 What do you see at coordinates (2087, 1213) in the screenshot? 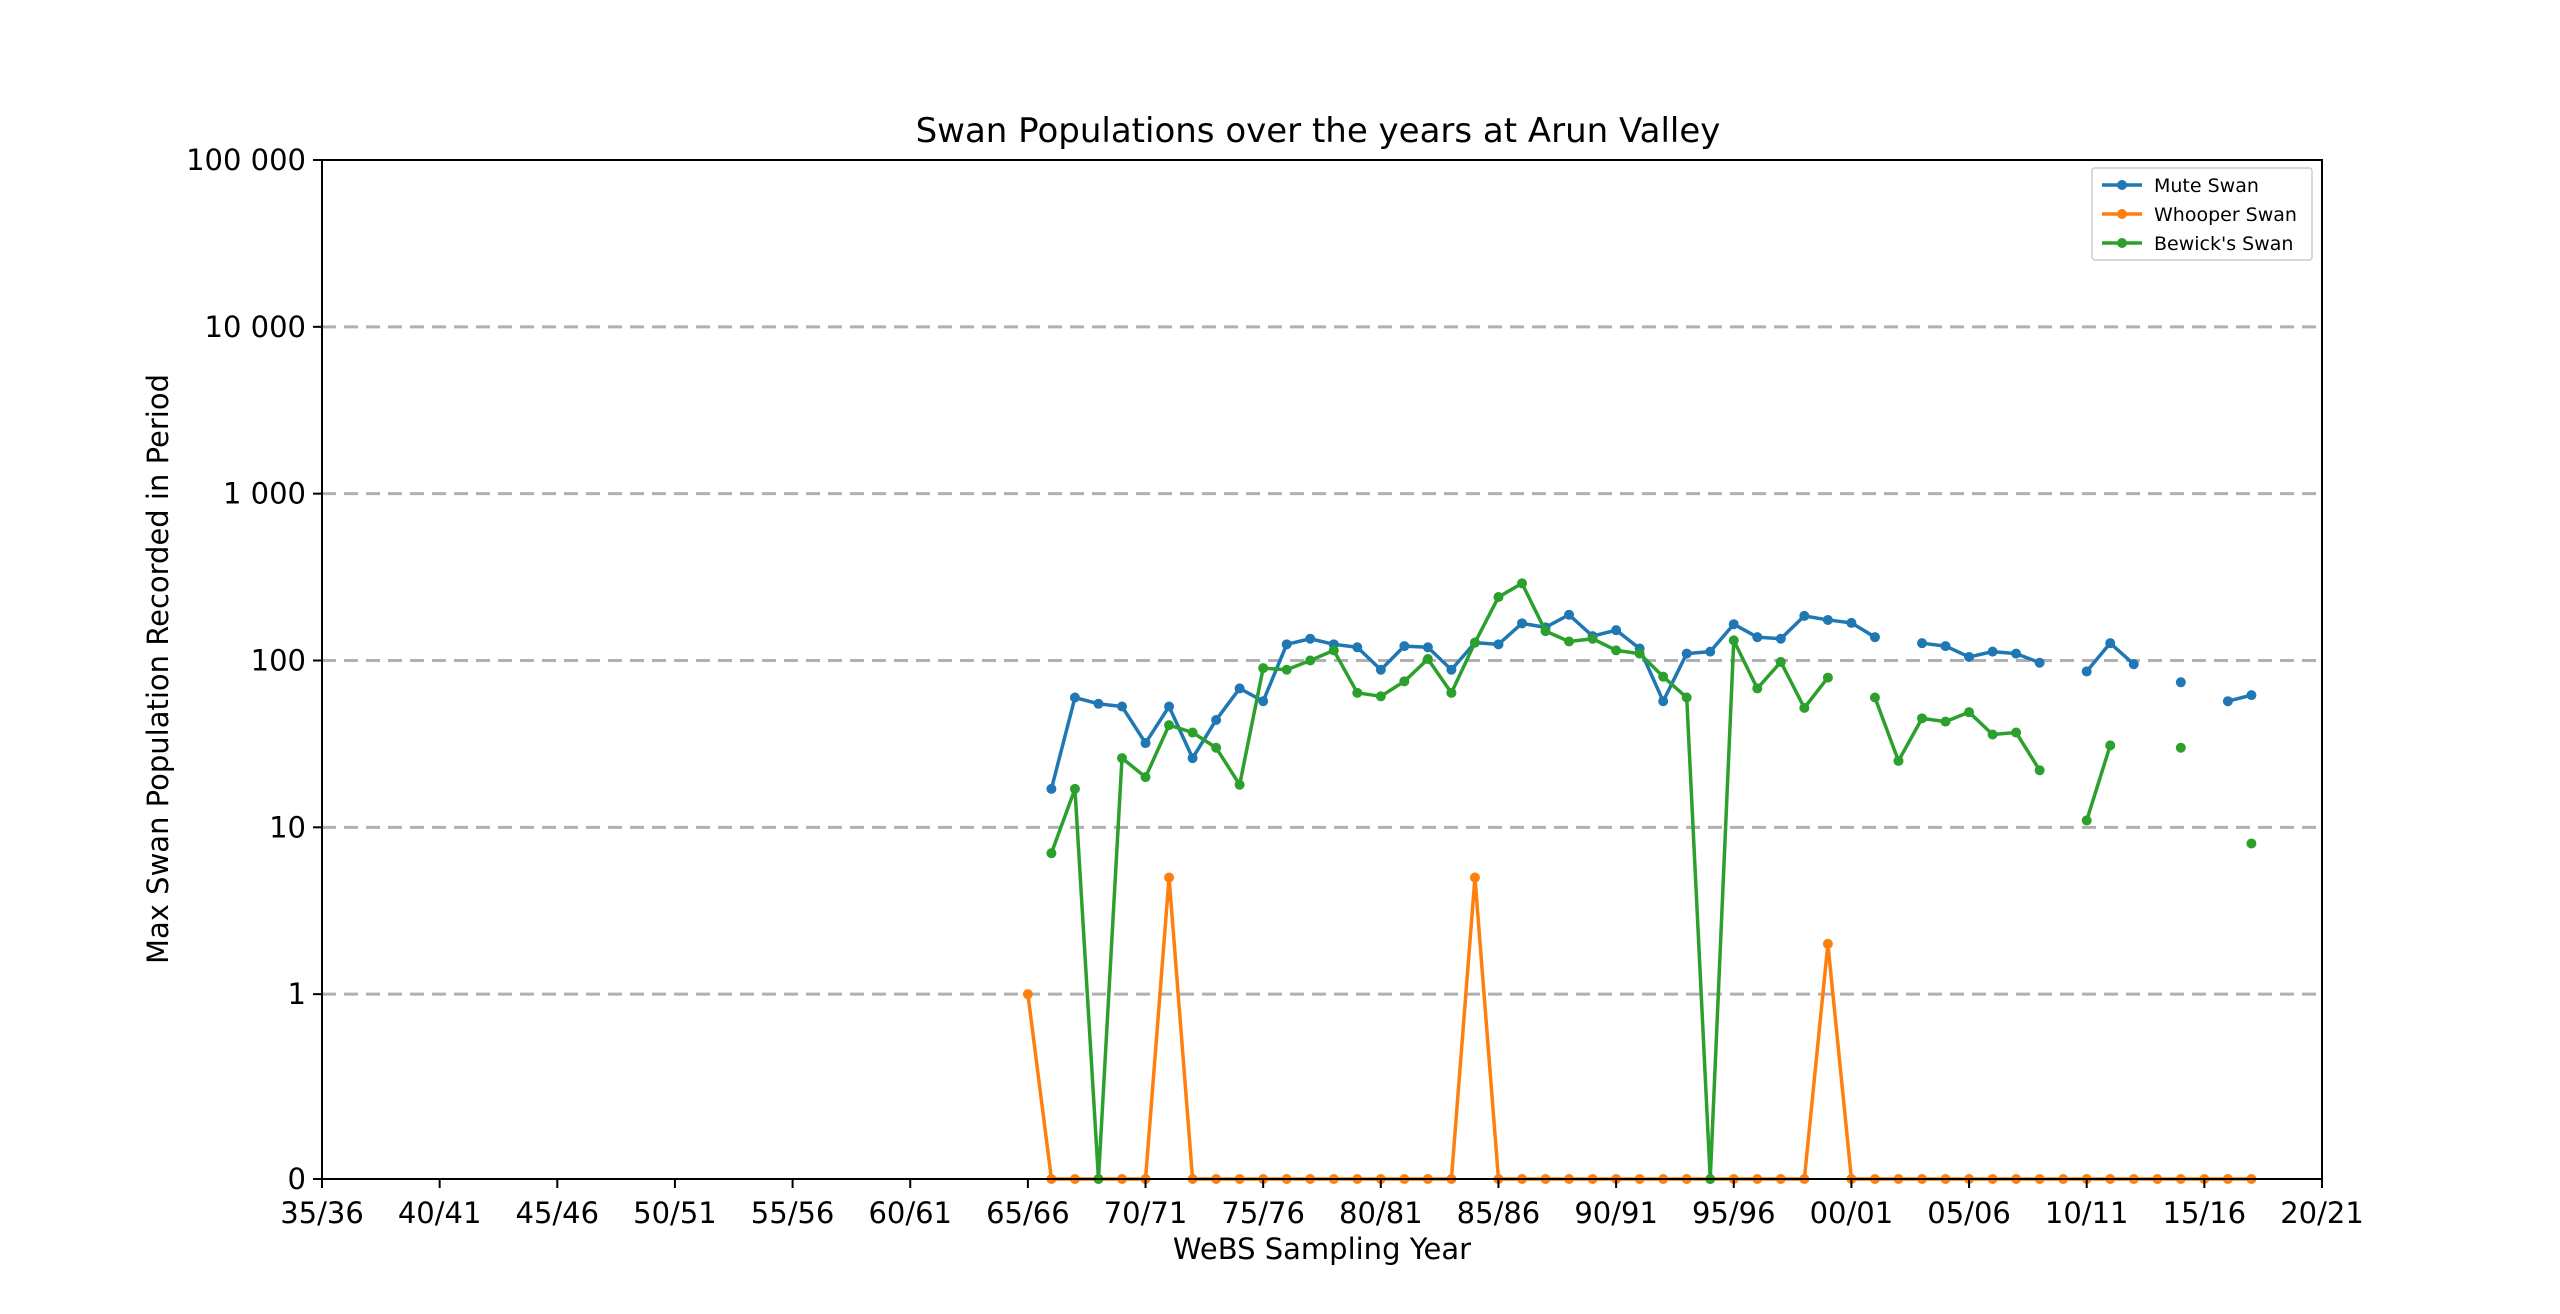
I see `x-tick-label: 10/11` at bounding box center [2087, 1213].